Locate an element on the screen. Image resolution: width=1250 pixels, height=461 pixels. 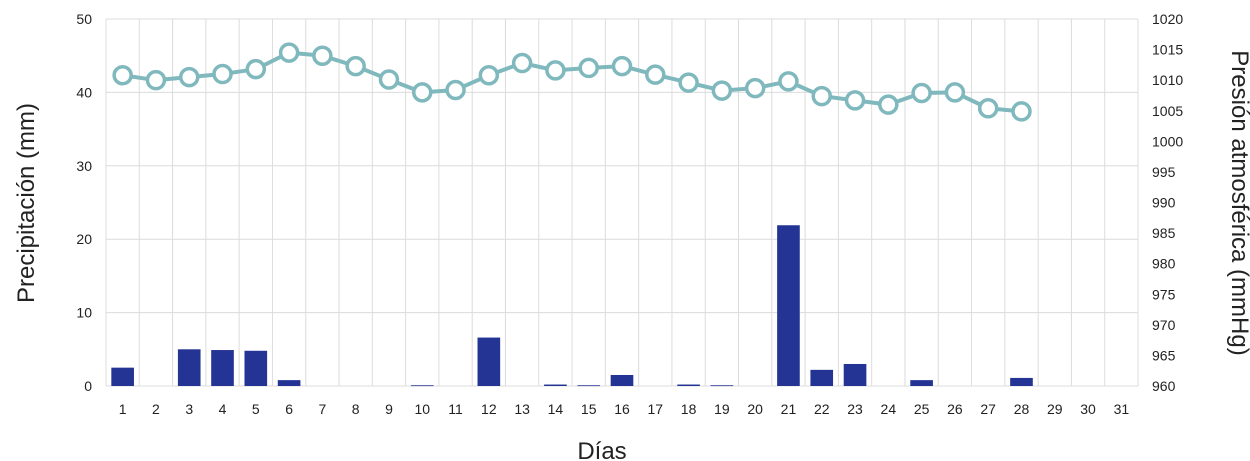
y2-tick-label: 960 is located at coordinates (1164, 386).